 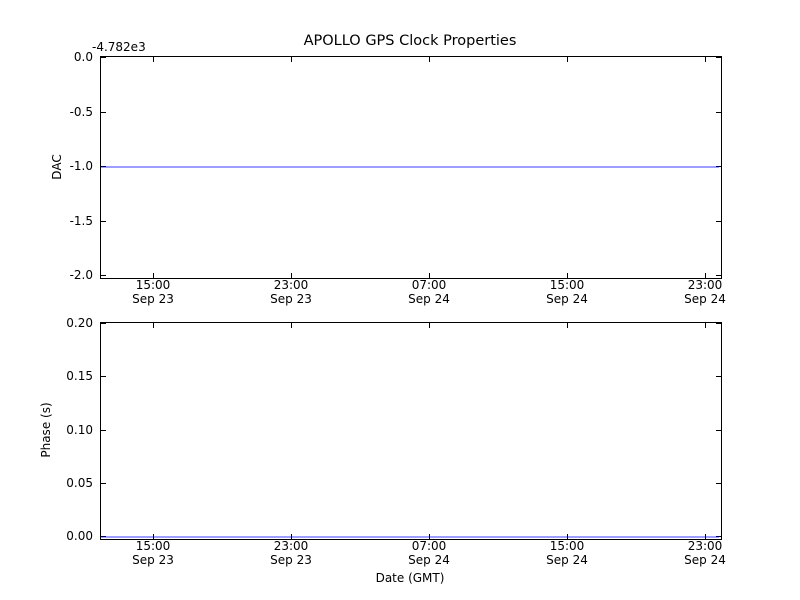 I want to click on y-tick-label: -1.0, so click(x=81, y=166).